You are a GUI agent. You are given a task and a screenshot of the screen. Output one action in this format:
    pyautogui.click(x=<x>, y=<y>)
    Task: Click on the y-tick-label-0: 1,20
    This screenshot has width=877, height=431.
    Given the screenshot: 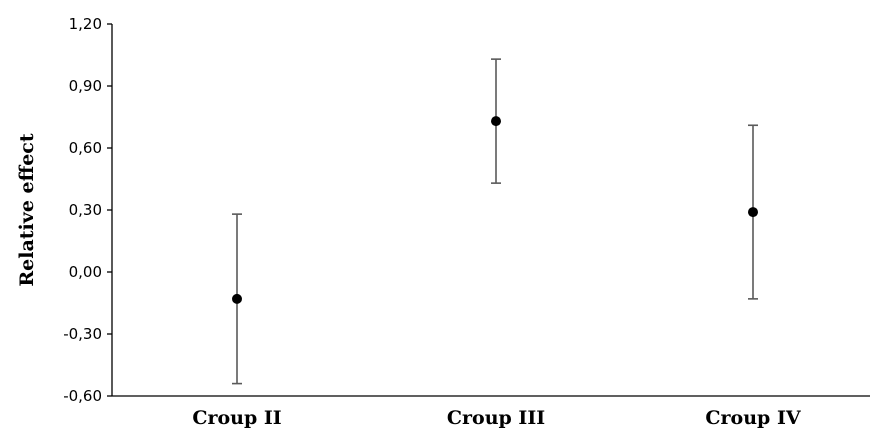 What is the action you would take?
    pyautogui.click(x=85, y=24)
    